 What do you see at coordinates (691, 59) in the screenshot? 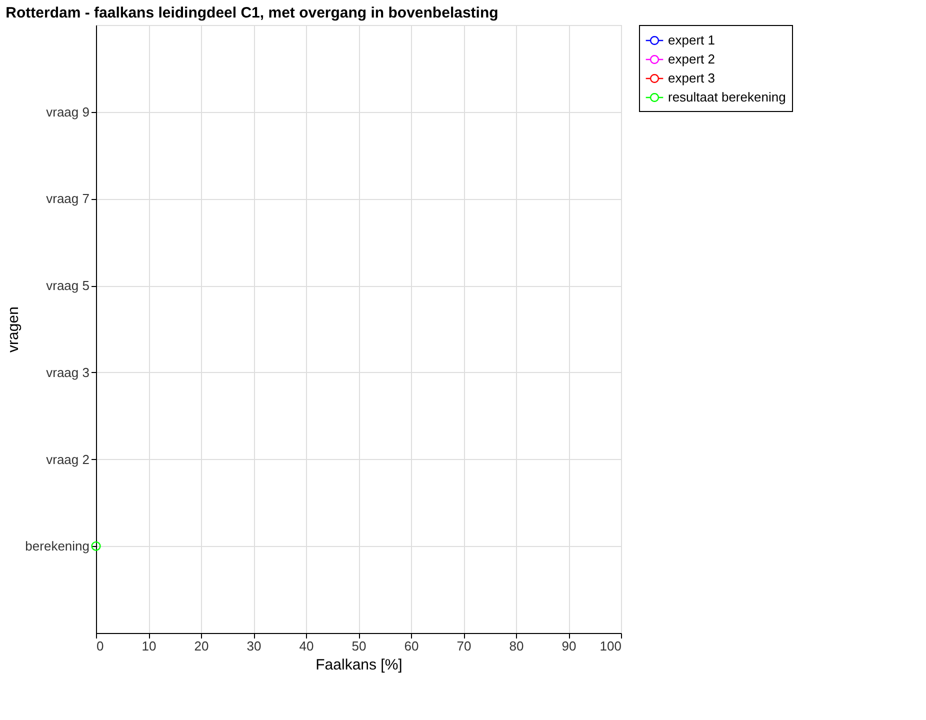
I see `legend-label: expert 2` at bounding box center [691, 59].